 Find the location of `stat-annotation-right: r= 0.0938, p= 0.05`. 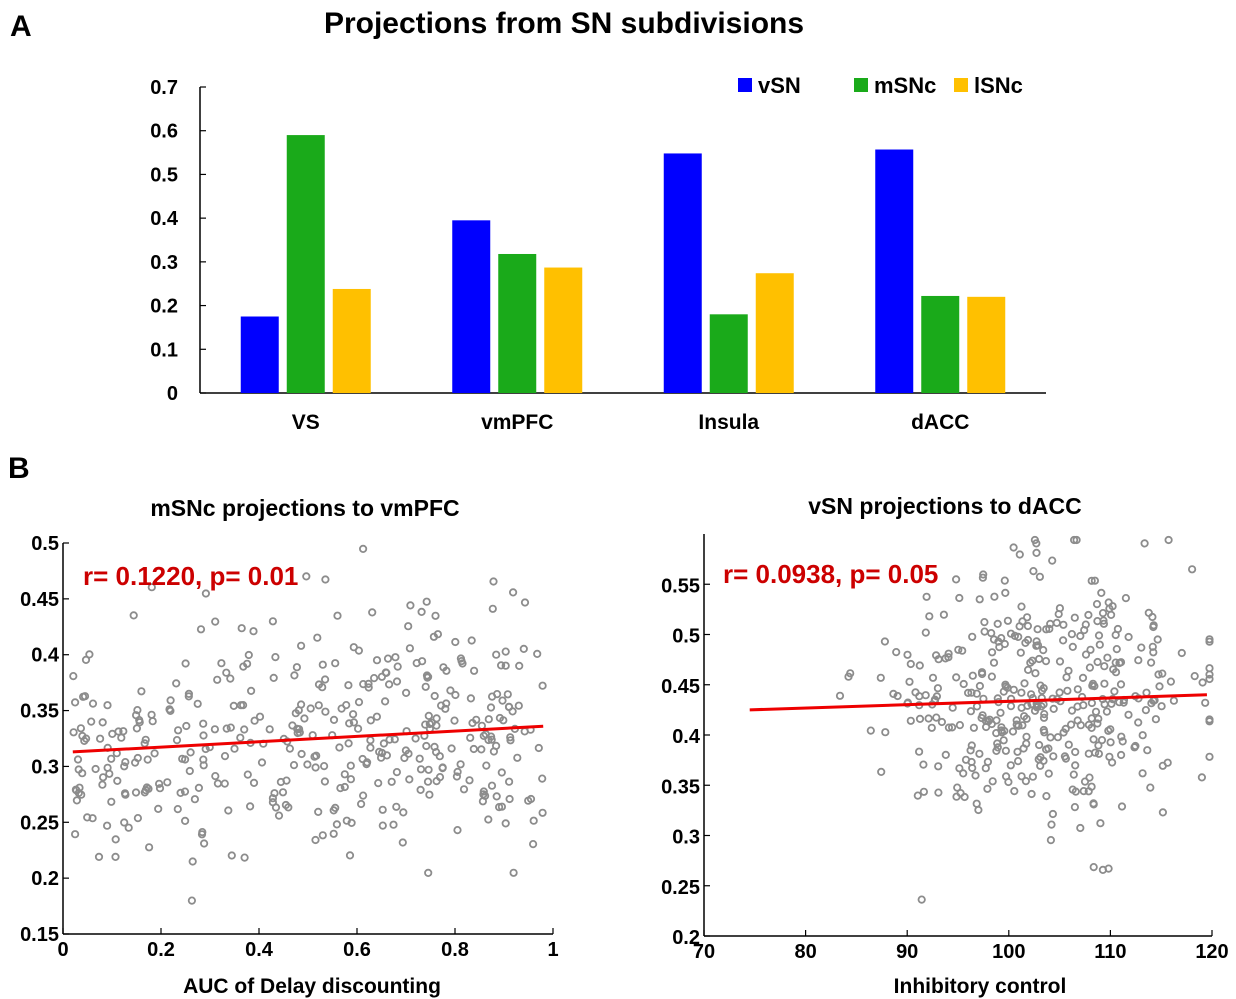

stat-annotation-right: r= 0.0938, p= 0.05 is located at coordinates (830, 574).